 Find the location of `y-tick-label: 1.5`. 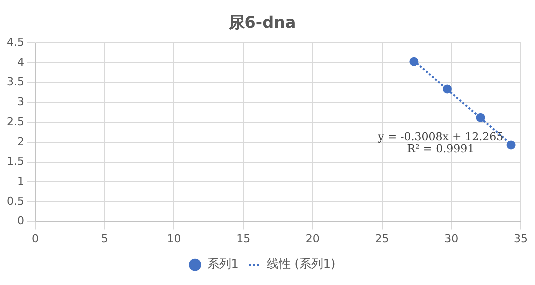

y-tick-label: 1.5 is located at coordinates (15, 161).